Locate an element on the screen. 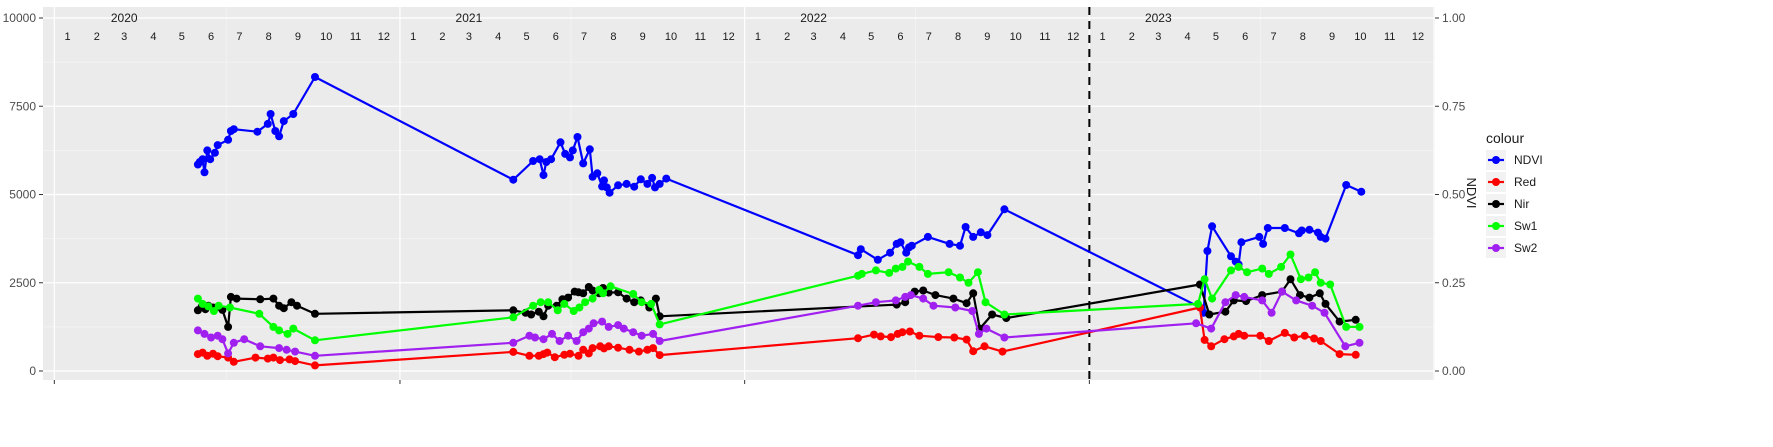  y2-tick-label: 0.75 is located at coordinates (1454, 106).